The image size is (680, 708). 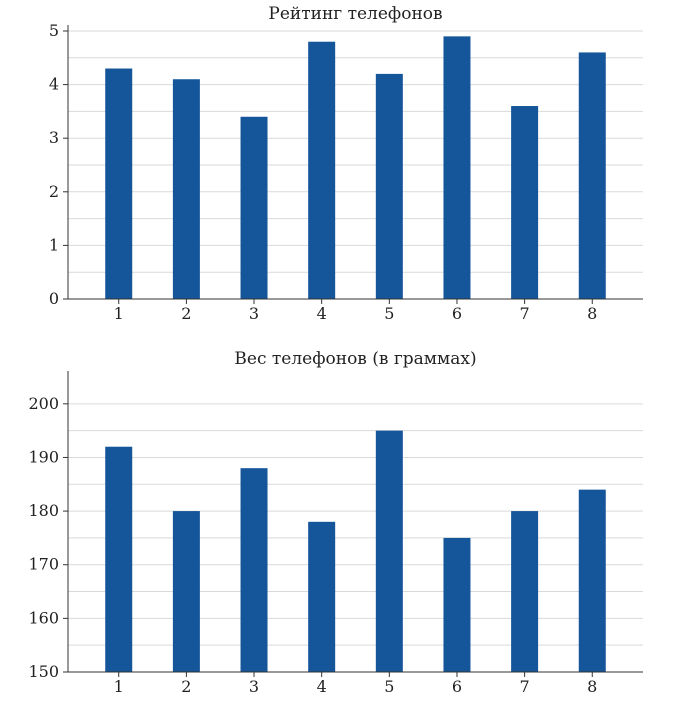 I want to click on y-tick-label: 3, so click(x=54, y=137).